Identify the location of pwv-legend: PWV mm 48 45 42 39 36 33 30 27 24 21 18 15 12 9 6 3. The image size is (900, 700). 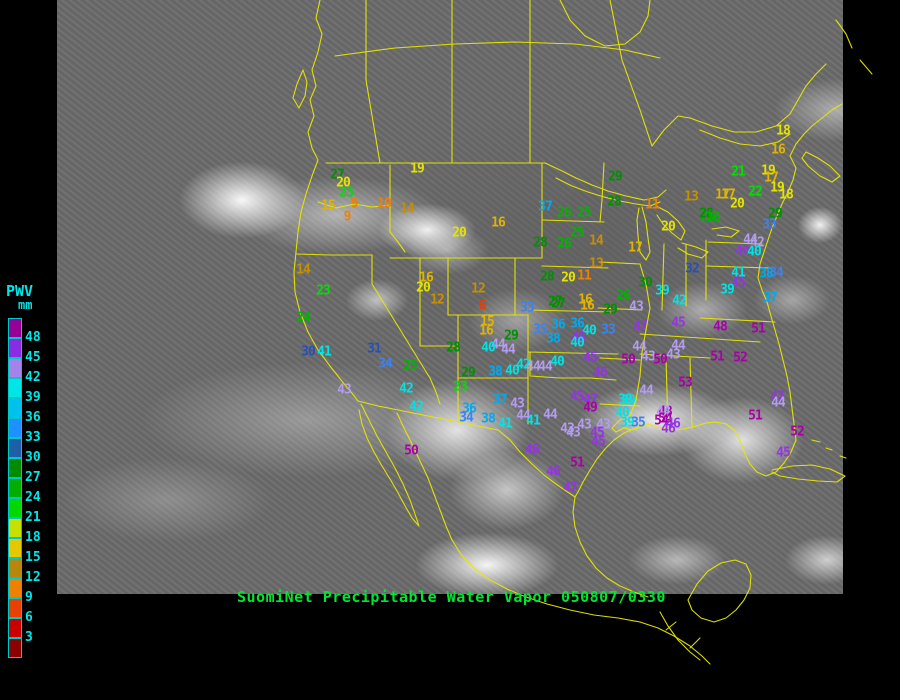
(31, 471).